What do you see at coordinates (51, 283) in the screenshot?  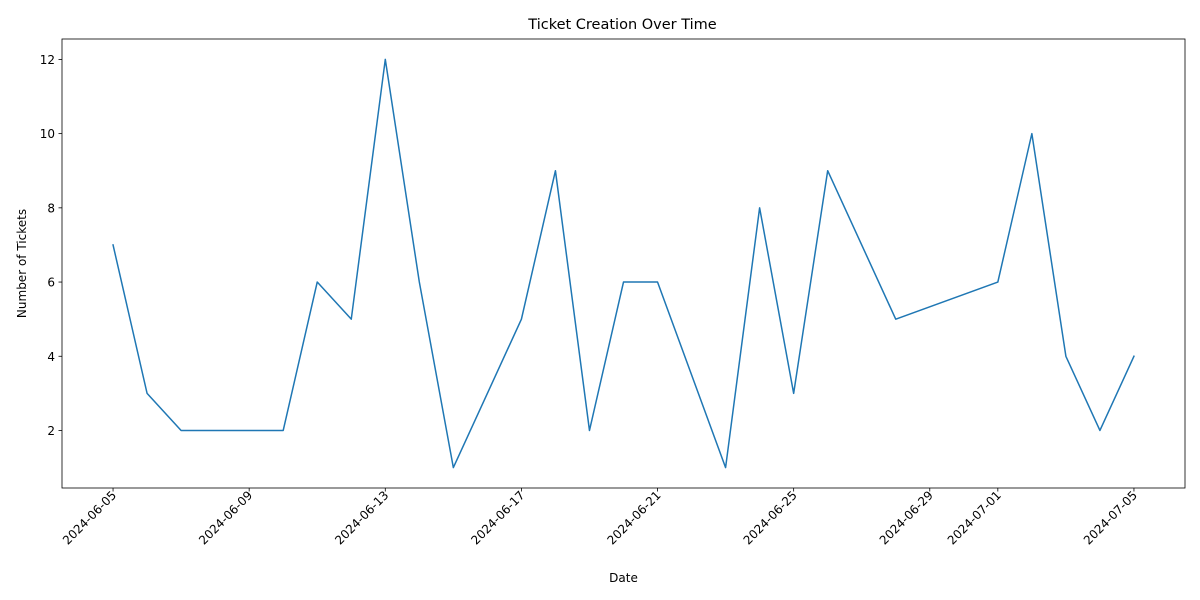 I see `y-tick-label: 6` at bounding box center [51, 283].